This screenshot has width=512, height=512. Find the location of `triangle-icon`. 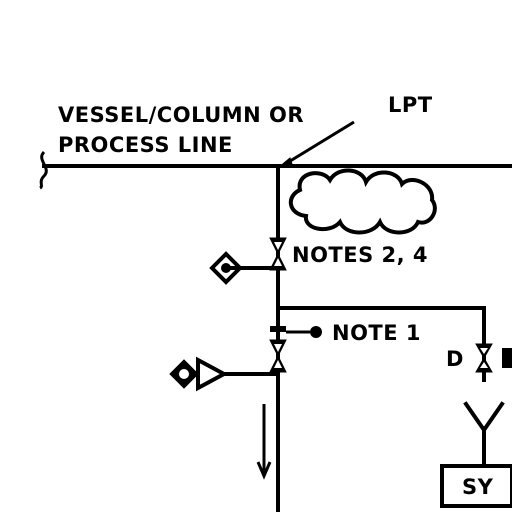

triangle-icon is located at coordinates (212, 374).